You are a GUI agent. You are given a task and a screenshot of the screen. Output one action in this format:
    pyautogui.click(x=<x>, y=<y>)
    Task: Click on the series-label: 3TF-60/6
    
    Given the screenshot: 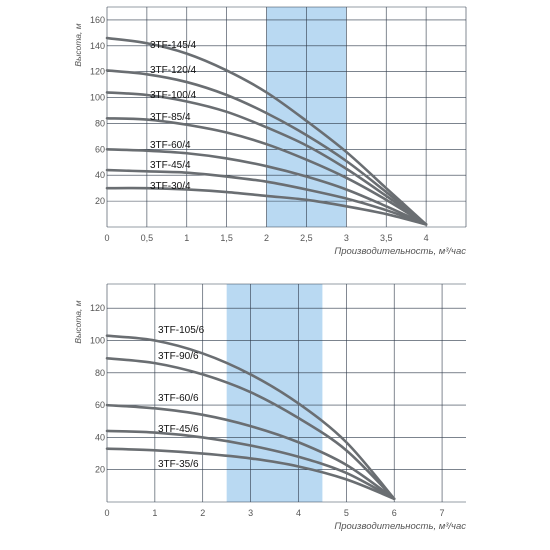 What is the action you would take?
    pyautogui.click(x=178, y=398)
    